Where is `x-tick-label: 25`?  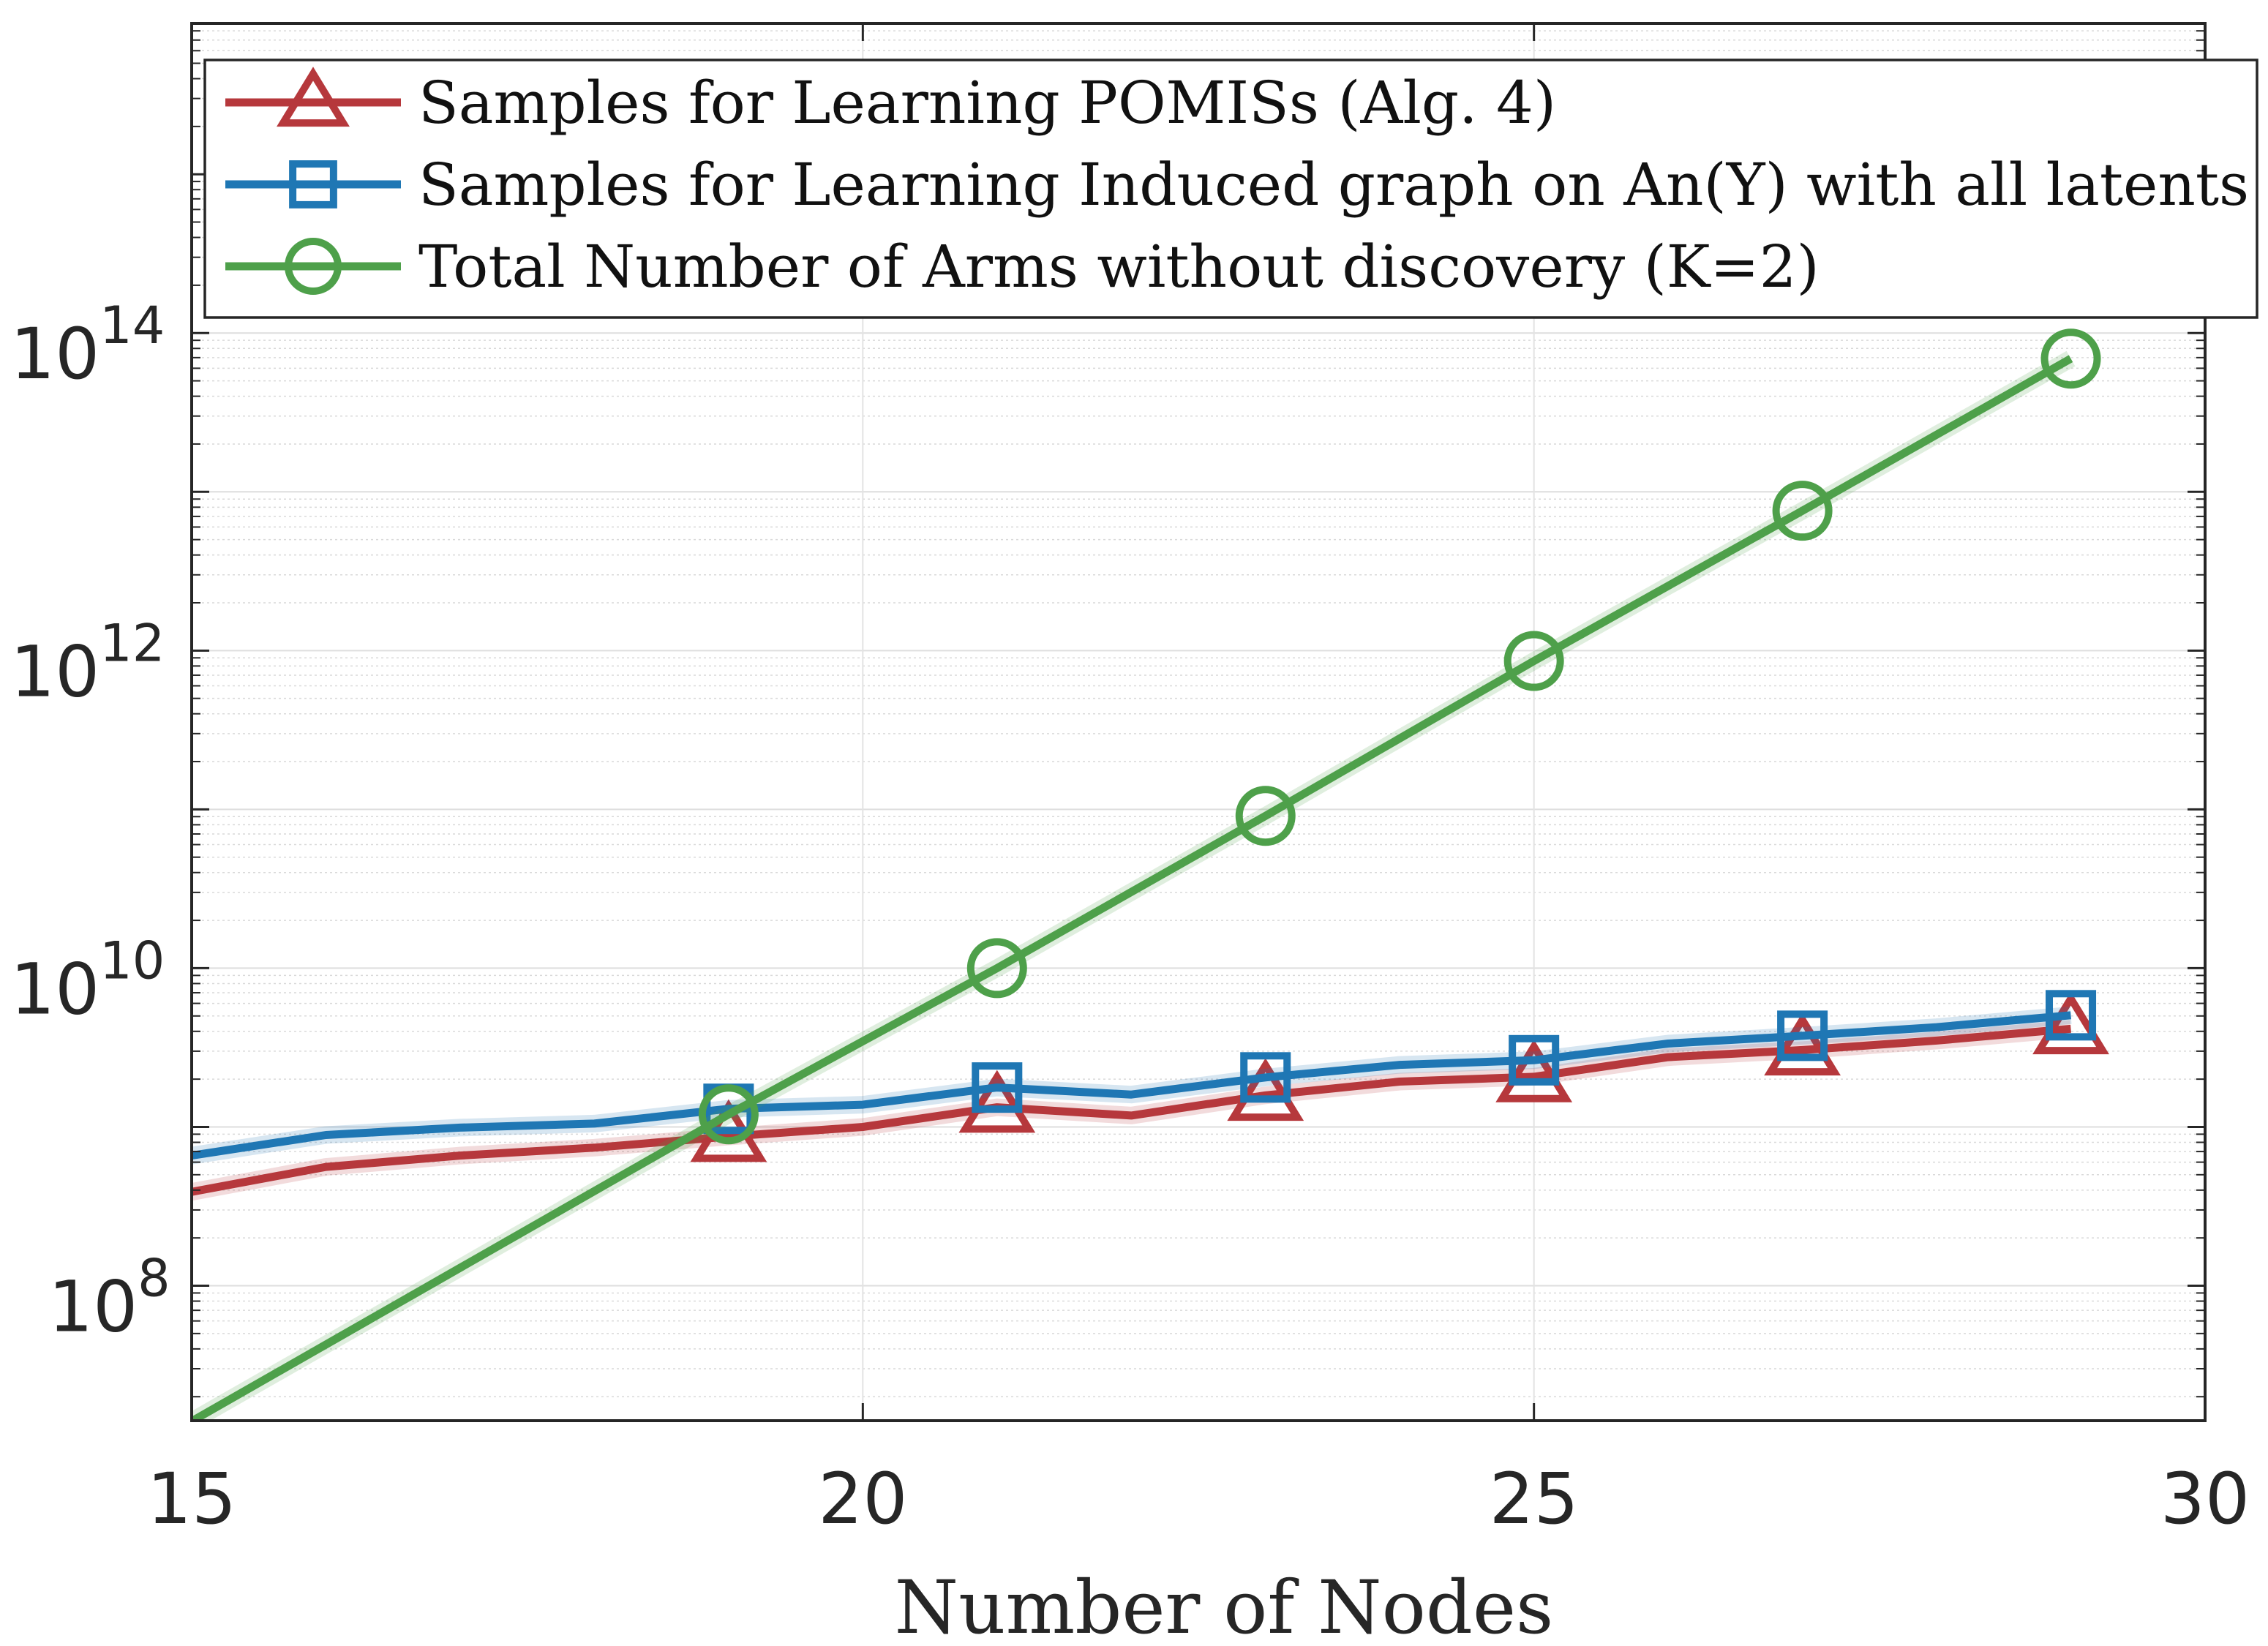 x-tick-label: 25 is located at coordinates (1534, 1499).